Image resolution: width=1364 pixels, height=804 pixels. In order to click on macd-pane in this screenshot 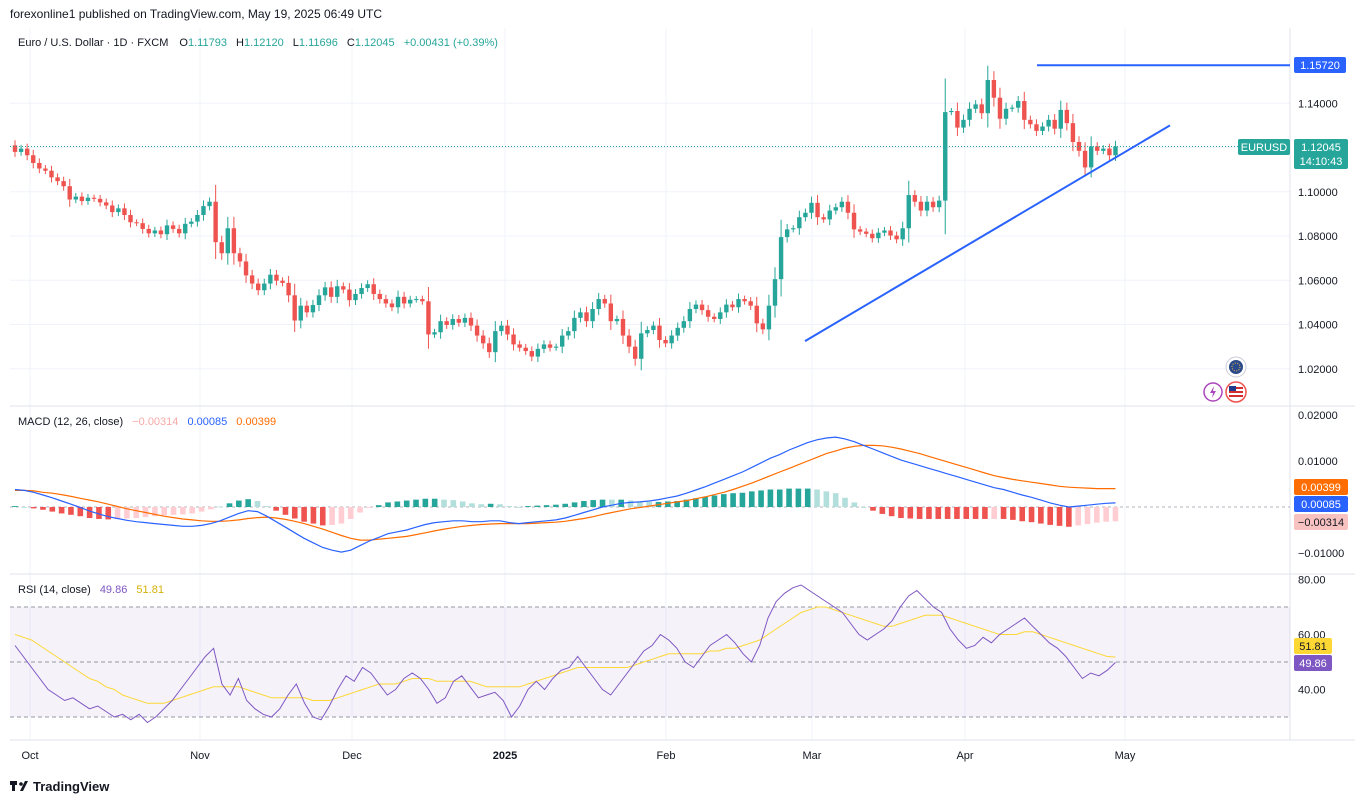, I will do `click(650, 494)`.